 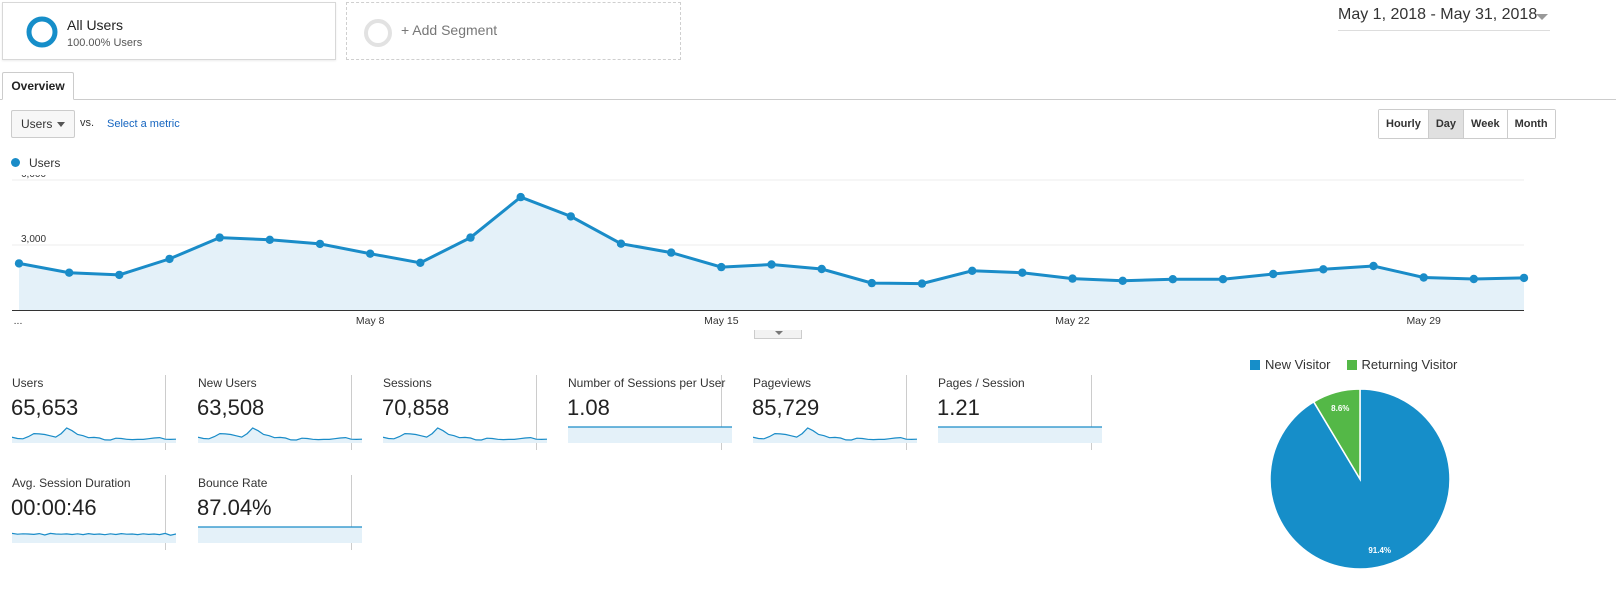 What do you see at coordinates (1446, 124) in the screenshot?
I see `day-button: Day` at bounding box center [1446, 124].